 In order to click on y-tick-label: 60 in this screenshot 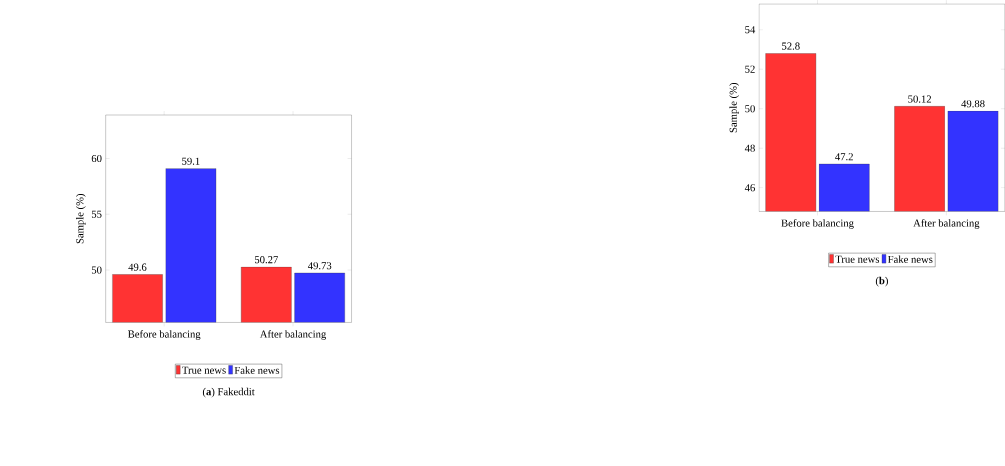, I will do `click(96, 158)`.